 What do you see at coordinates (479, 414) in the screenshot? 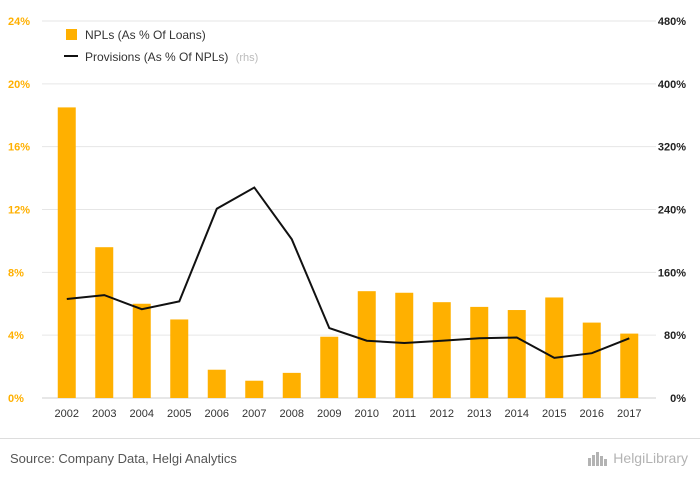
I see `x-tick-label: 2013` at bounding box center [479, 414].